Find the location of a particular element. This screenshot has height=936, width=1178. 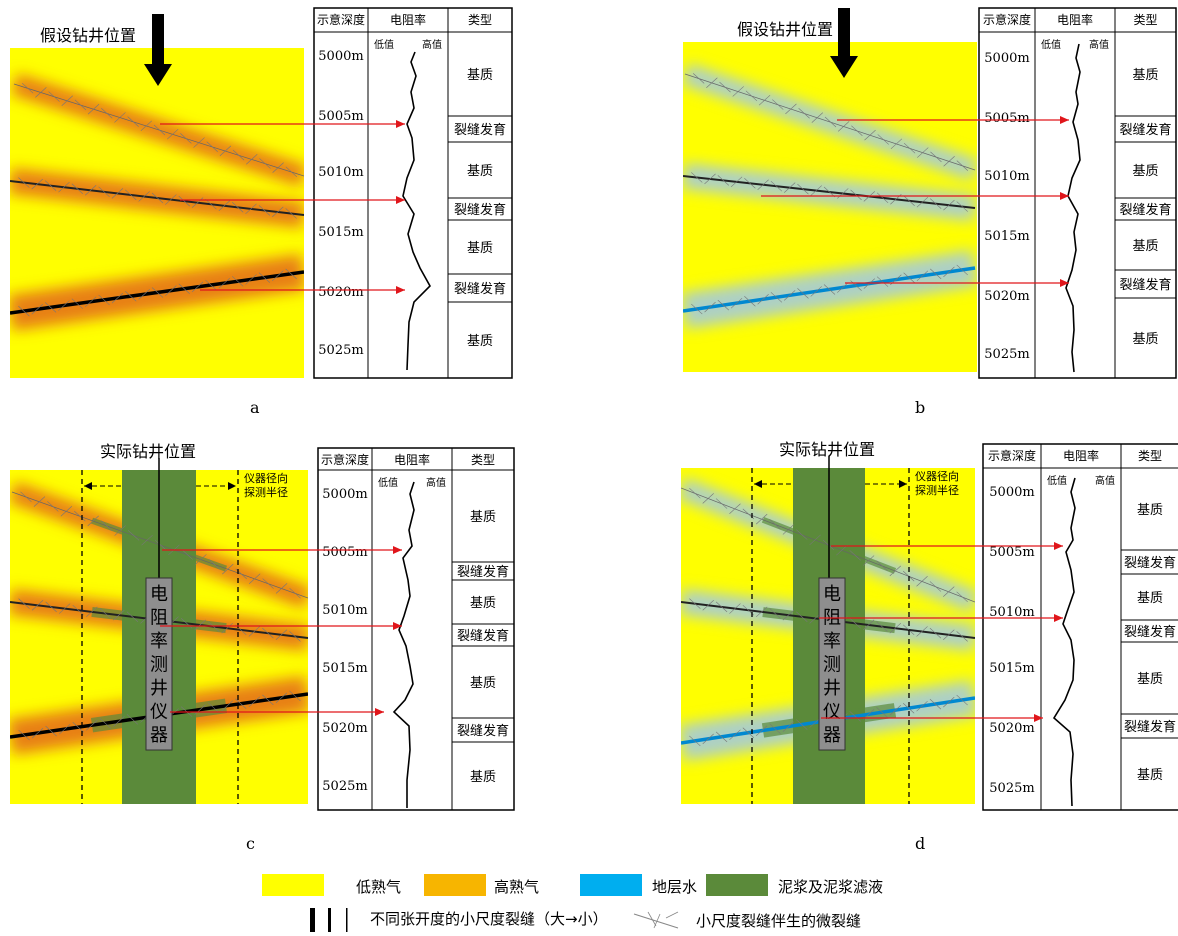

radius-label: 探测半径 is located at coordinates (937, 490).